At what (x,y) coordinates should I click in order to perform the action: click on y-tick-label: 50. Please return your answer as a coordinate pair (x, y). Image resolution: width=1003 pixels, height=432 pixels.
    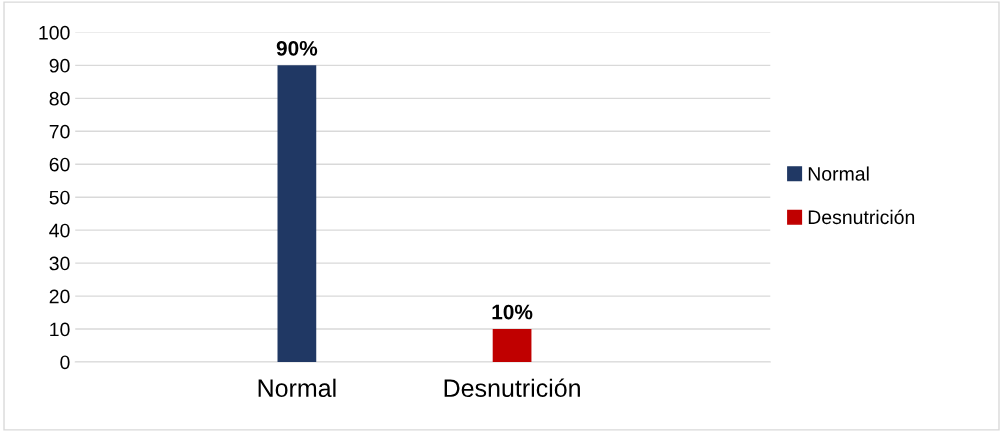
    Looking at the image, I should click on (59, 197).